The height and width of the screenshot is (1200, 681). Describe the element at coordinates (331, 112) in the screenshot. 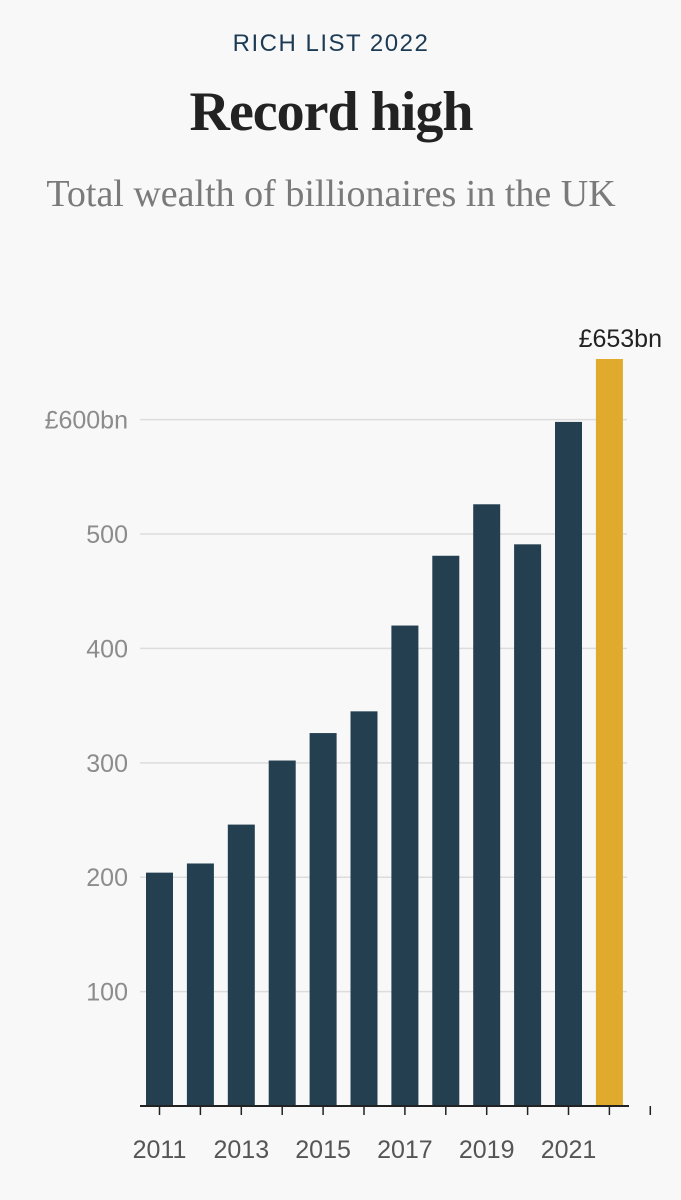

I see `chart-title: Record high` at that location.